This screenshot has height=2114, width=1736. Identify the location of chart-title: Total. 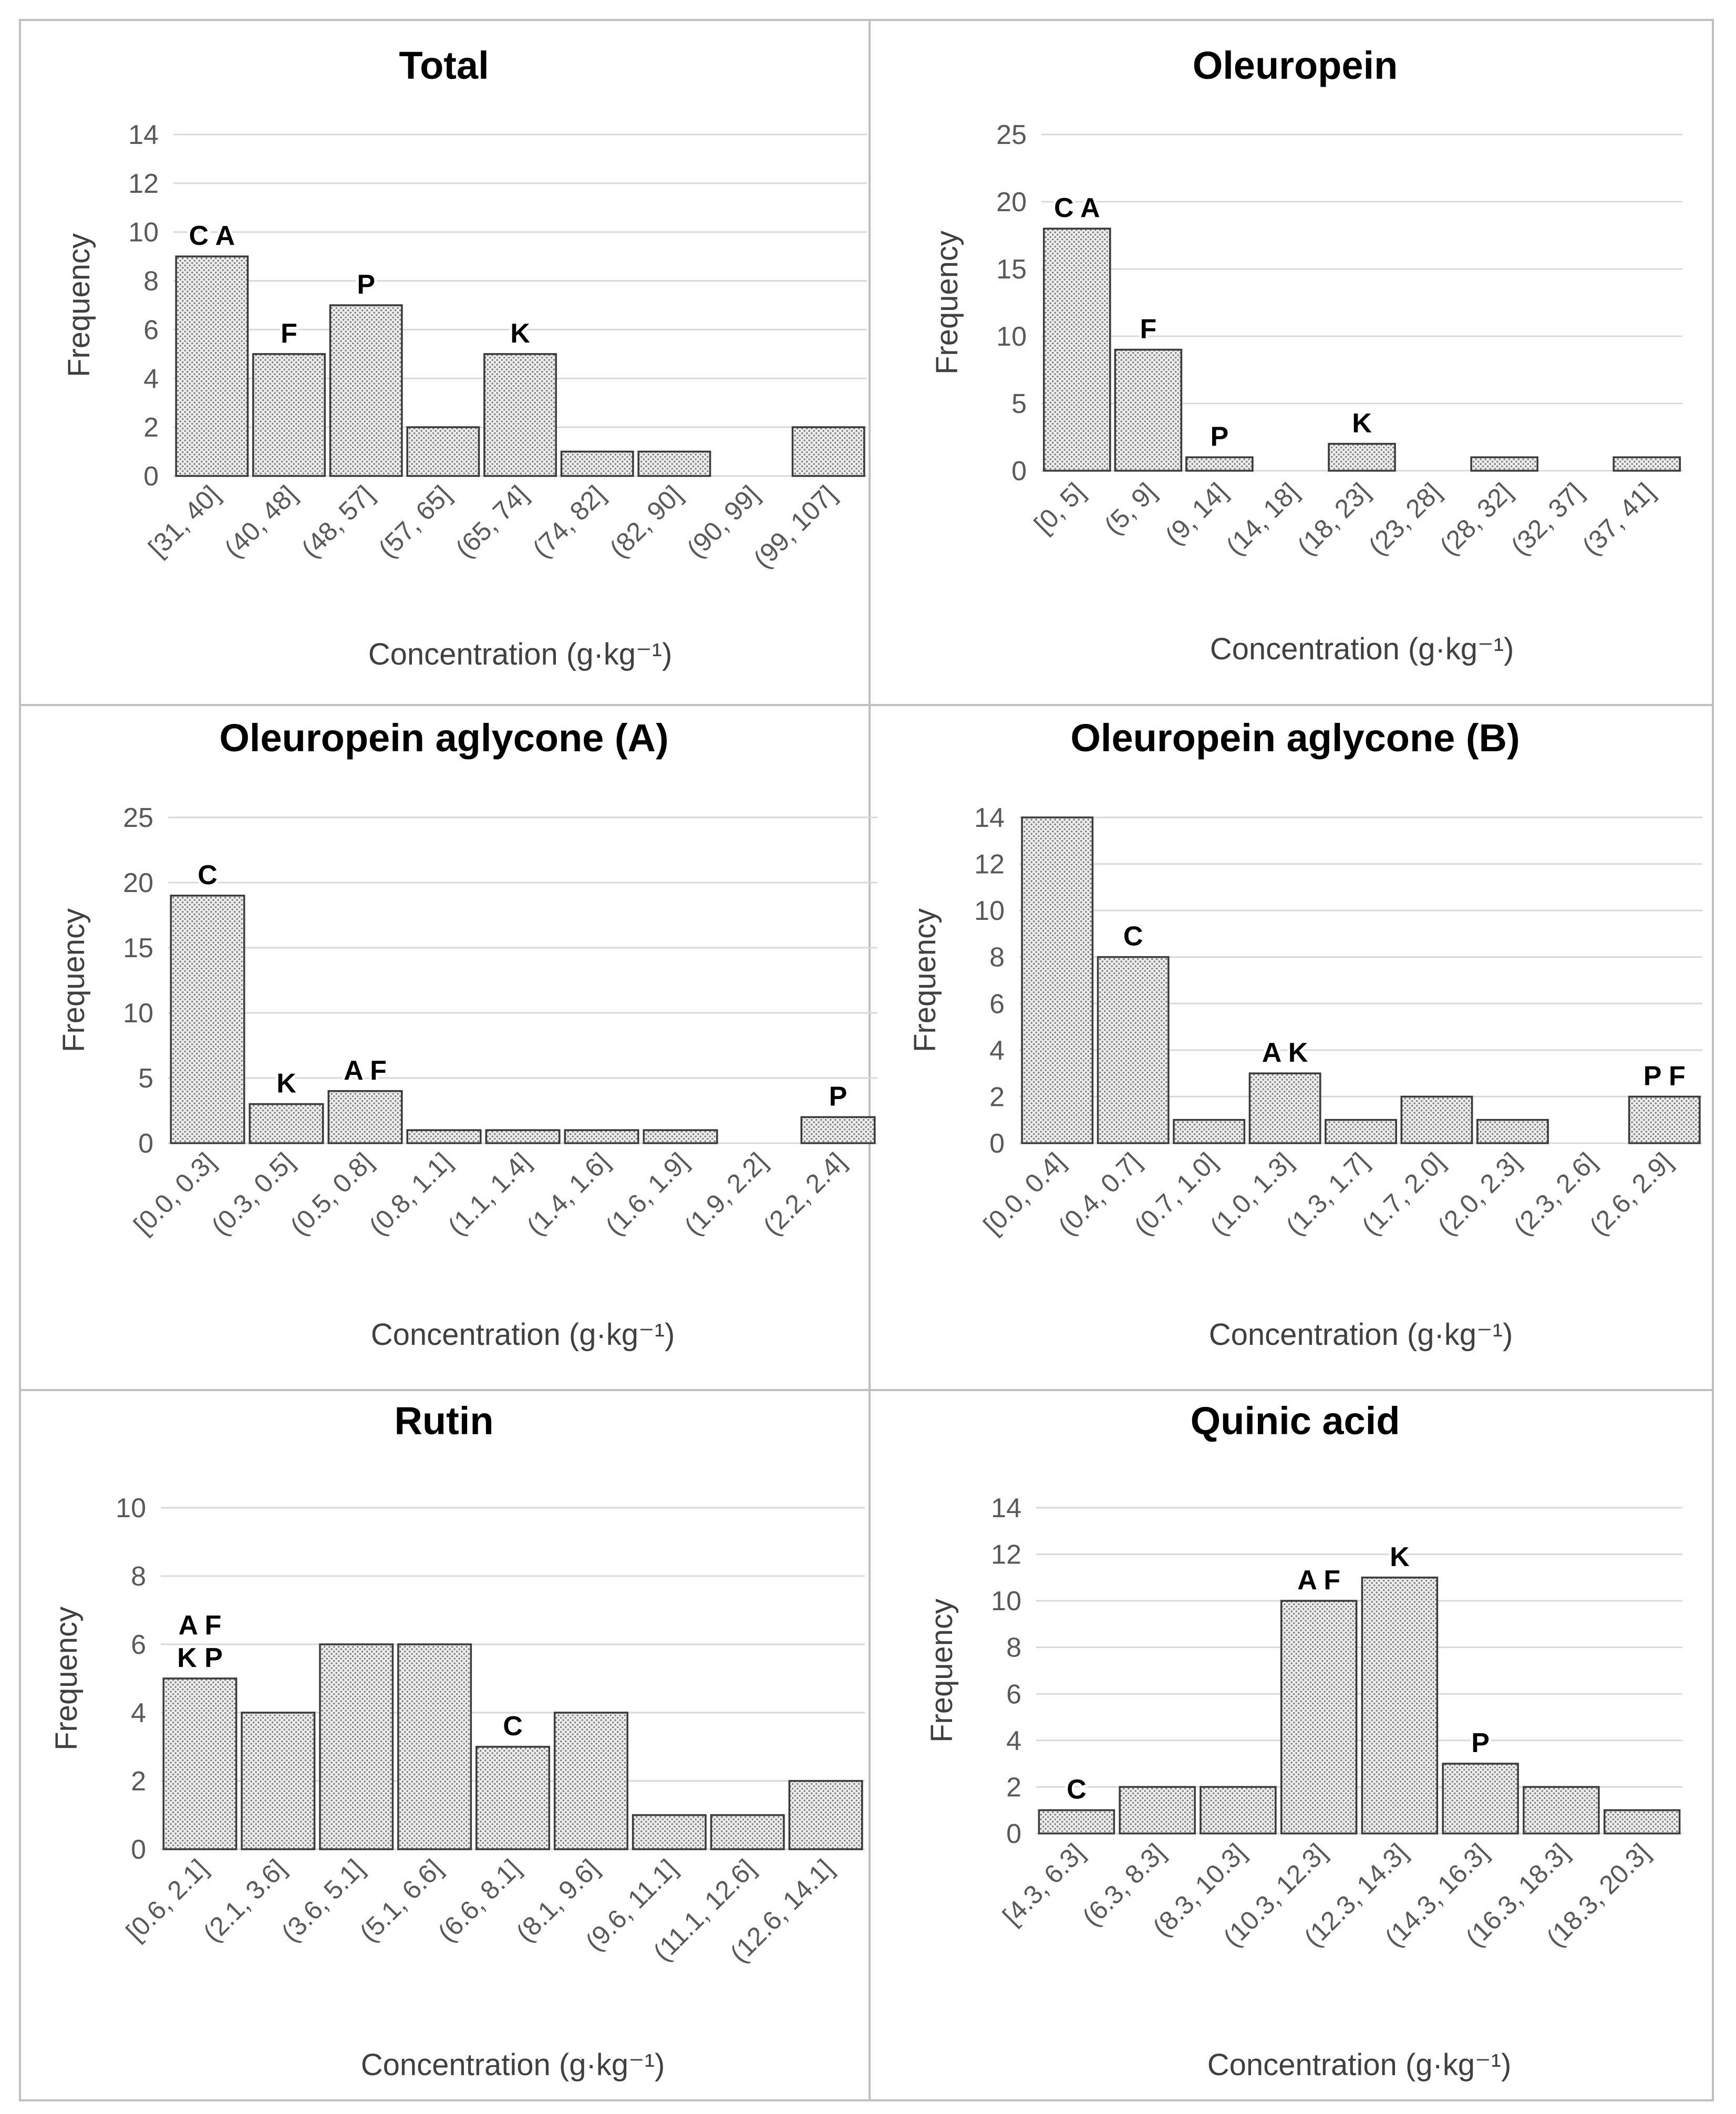
(444, 65).